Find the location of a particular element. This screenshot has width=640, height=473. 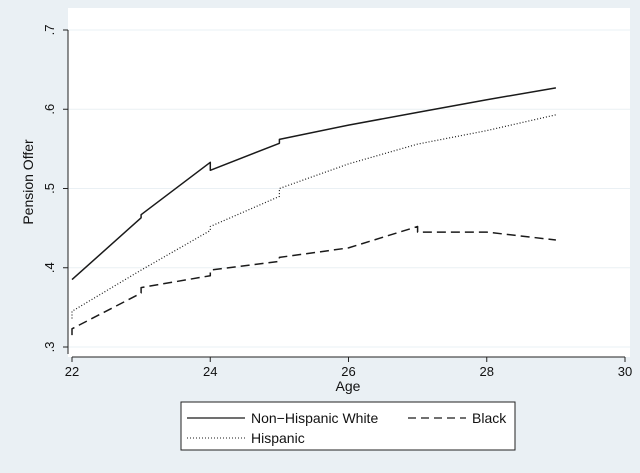

legend: Non−Hispanic White Black Hispanic is located at coordinates (348, 426).